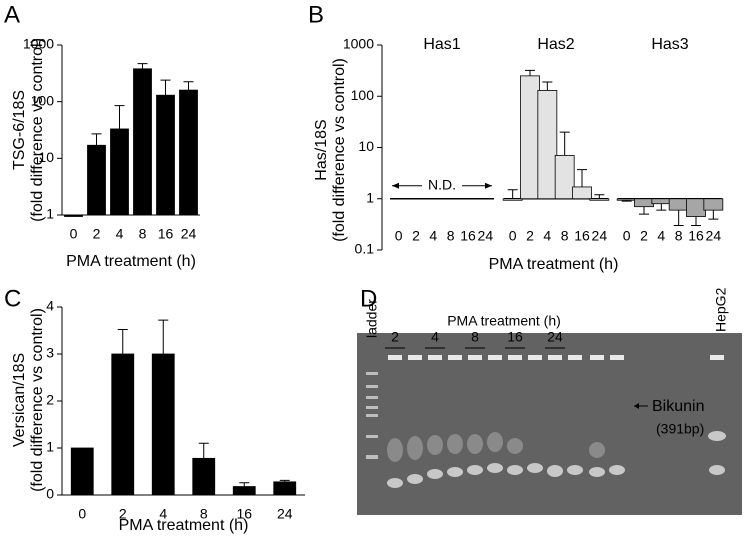 The width and height of the screenshot is (745, 539). I want to click on ladder-label: ladder, so click(372, 318).